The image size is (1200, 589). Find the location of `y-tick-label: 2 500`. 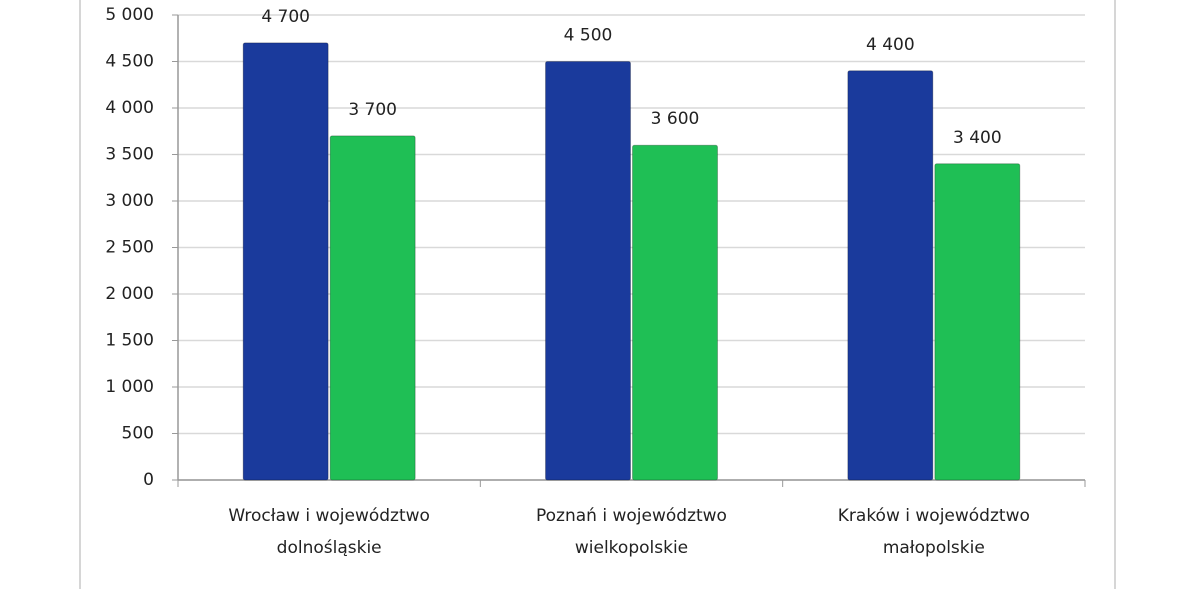

y-tick-label: 2 500 is located at coordinates (129, 248).